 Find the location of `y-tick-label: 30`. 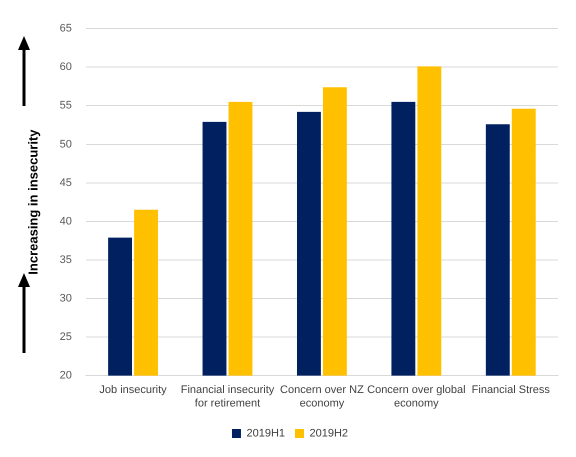

y-tick-label: 30 is located at coordinates (66, 298).